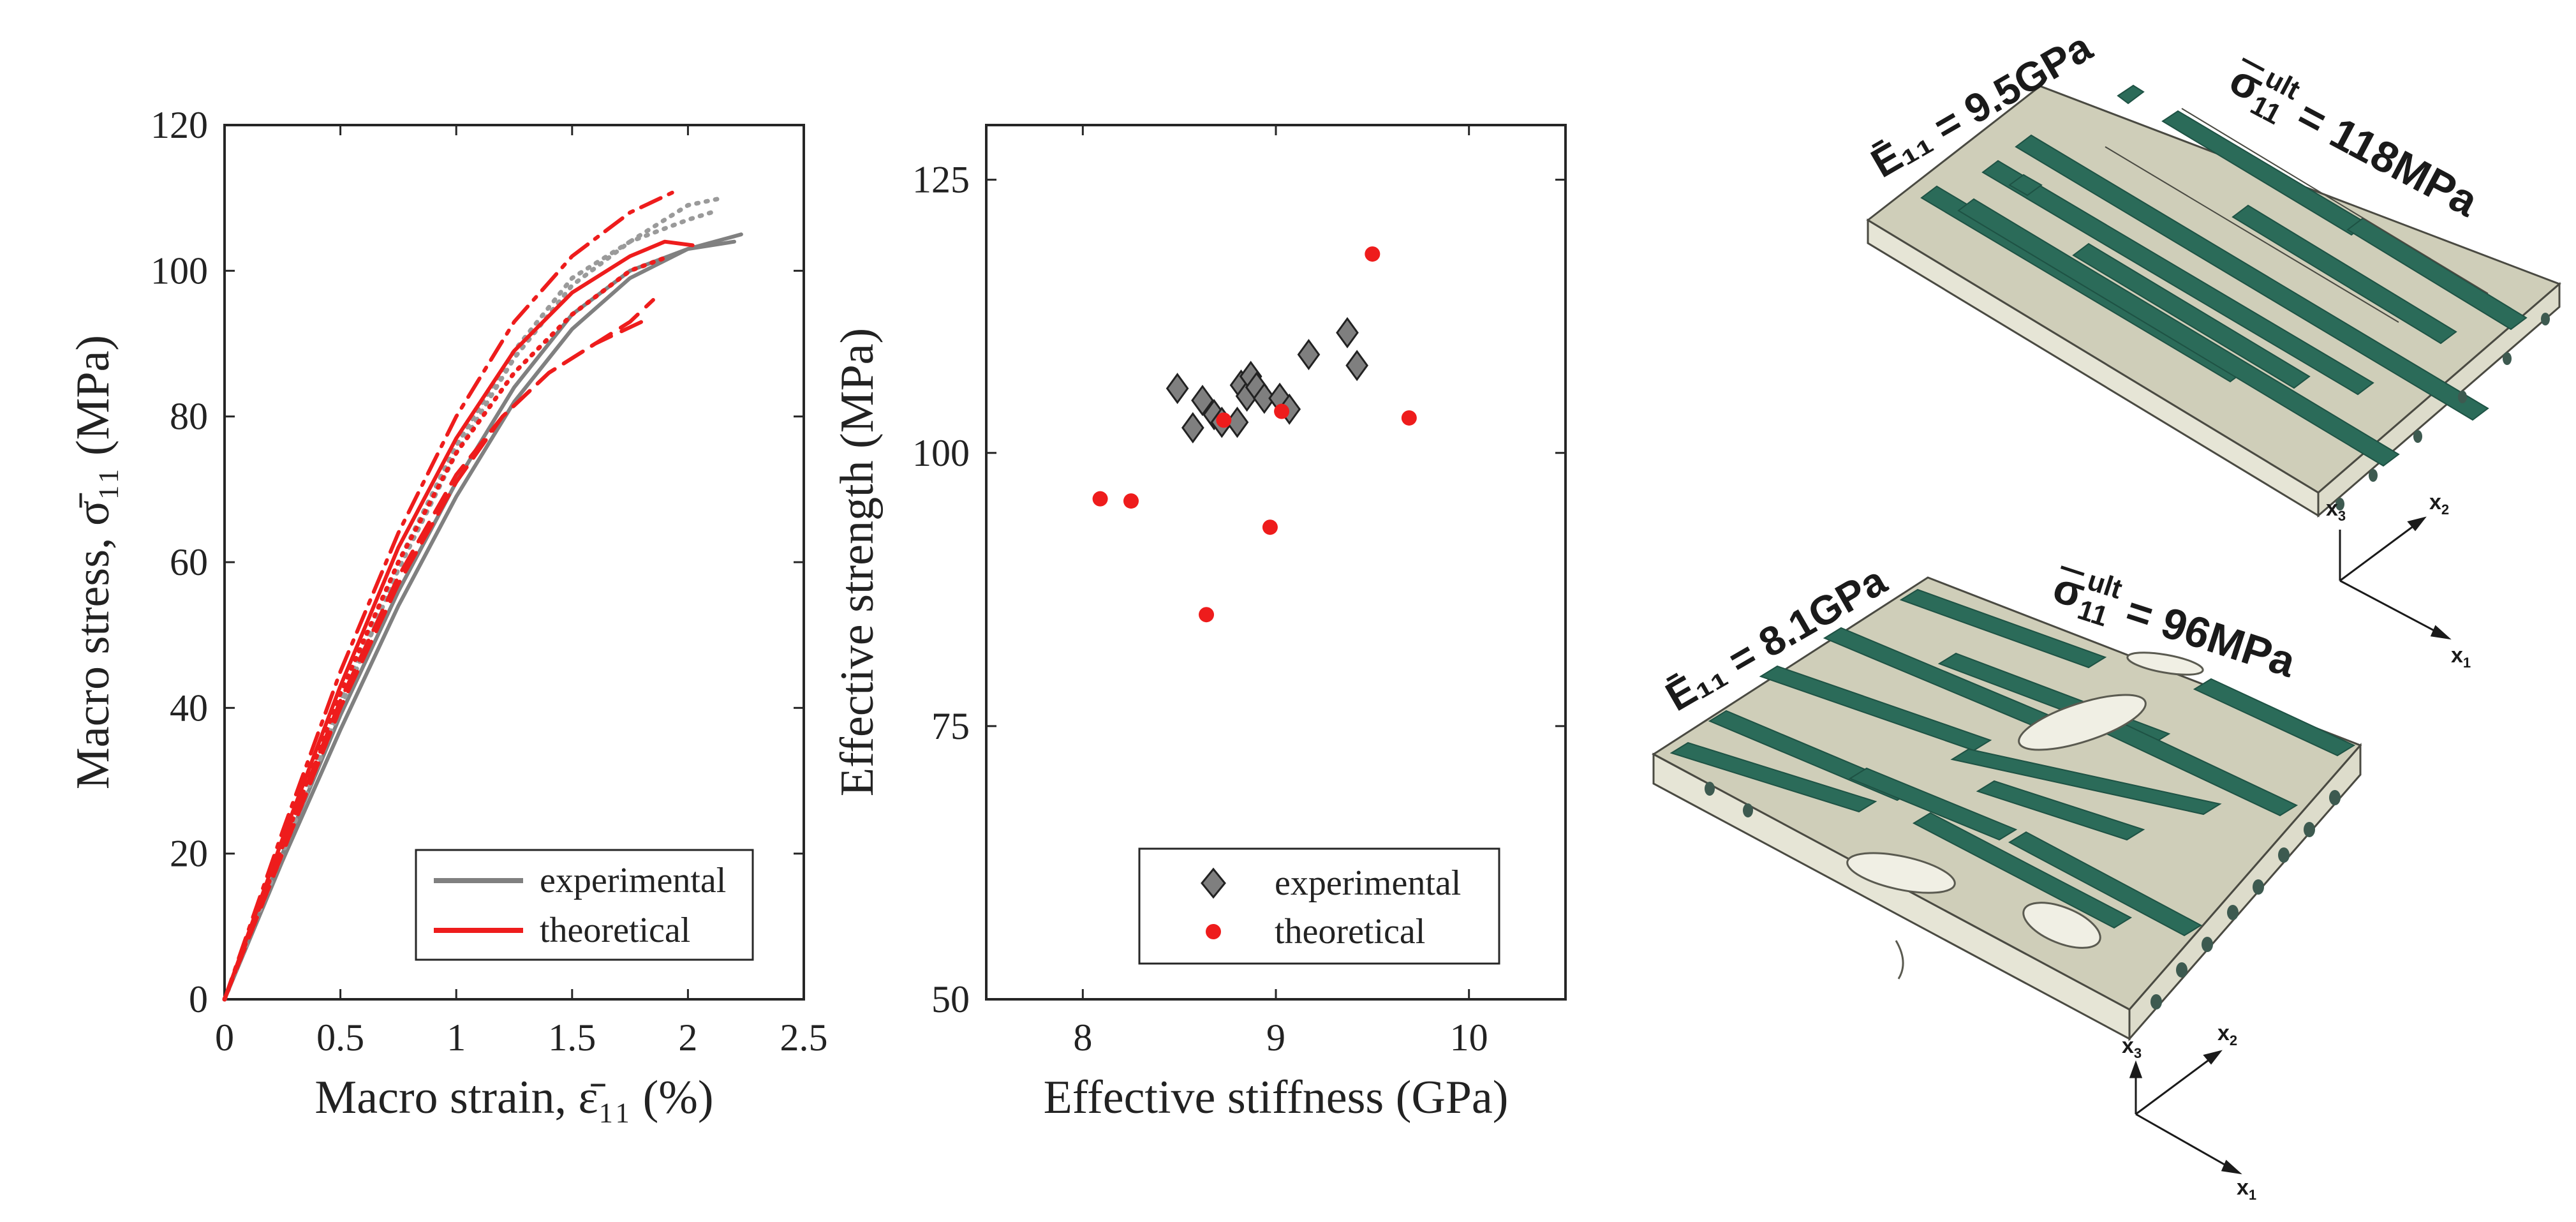  Describe the element at coordinates (2072, 570) in the screenshot. I see `bottom-strength-overbar` at that location.